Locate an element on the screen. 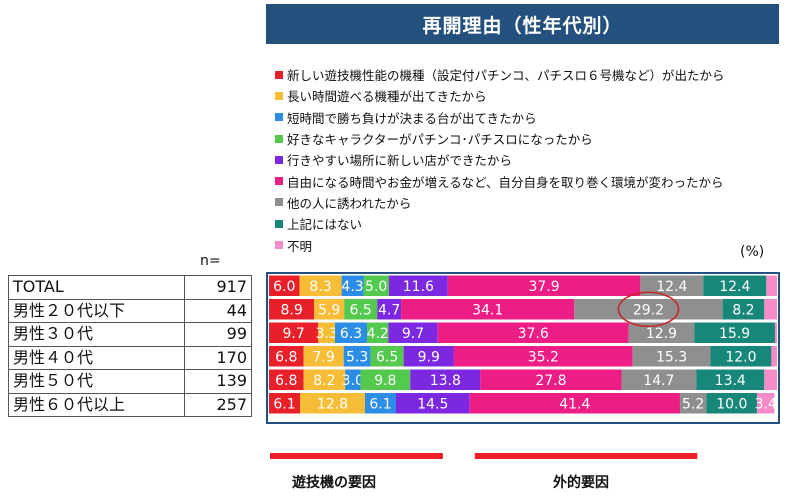 The height and width of the screenshot is (502, 800). legend-item: 自由になる時間やお金が増えるなど、自分自身を取り巻く環境が変わったから is located at coordinates (500, 180).